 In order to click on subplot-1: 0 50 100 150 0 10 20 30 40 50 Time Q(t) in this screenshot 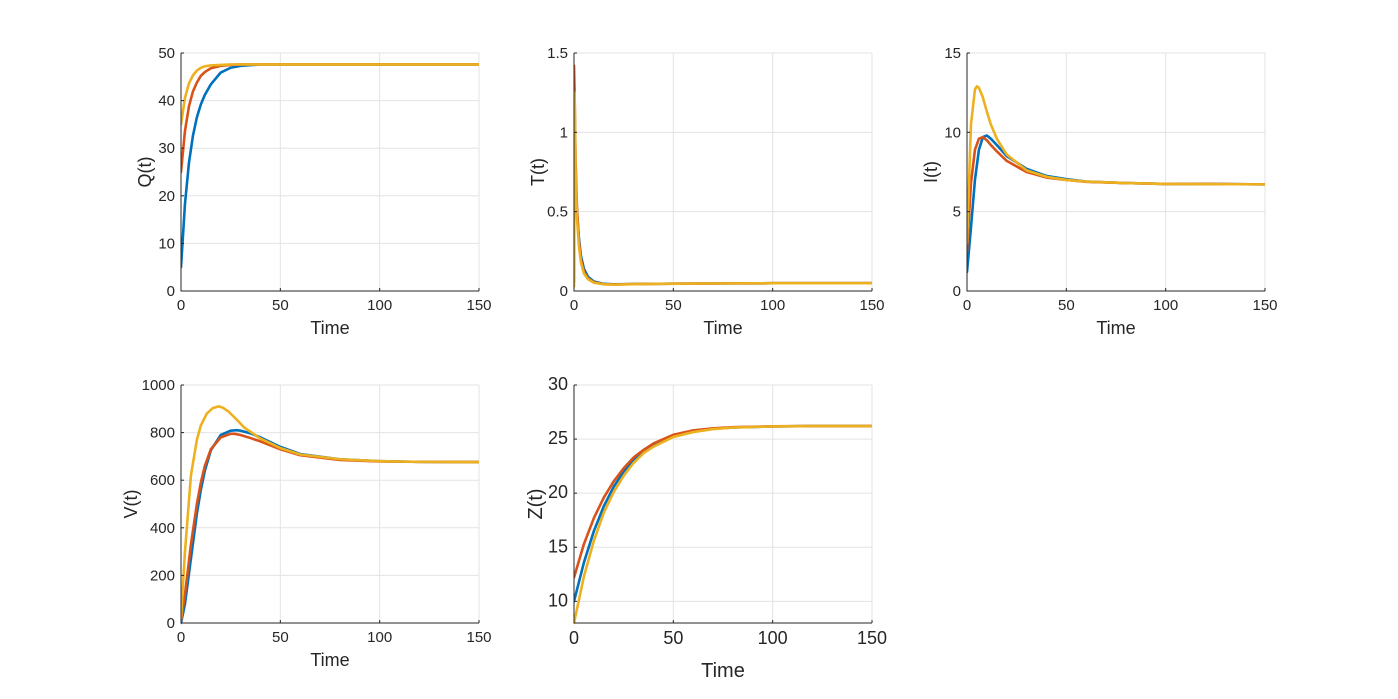, I will do `click(313, 191)`.